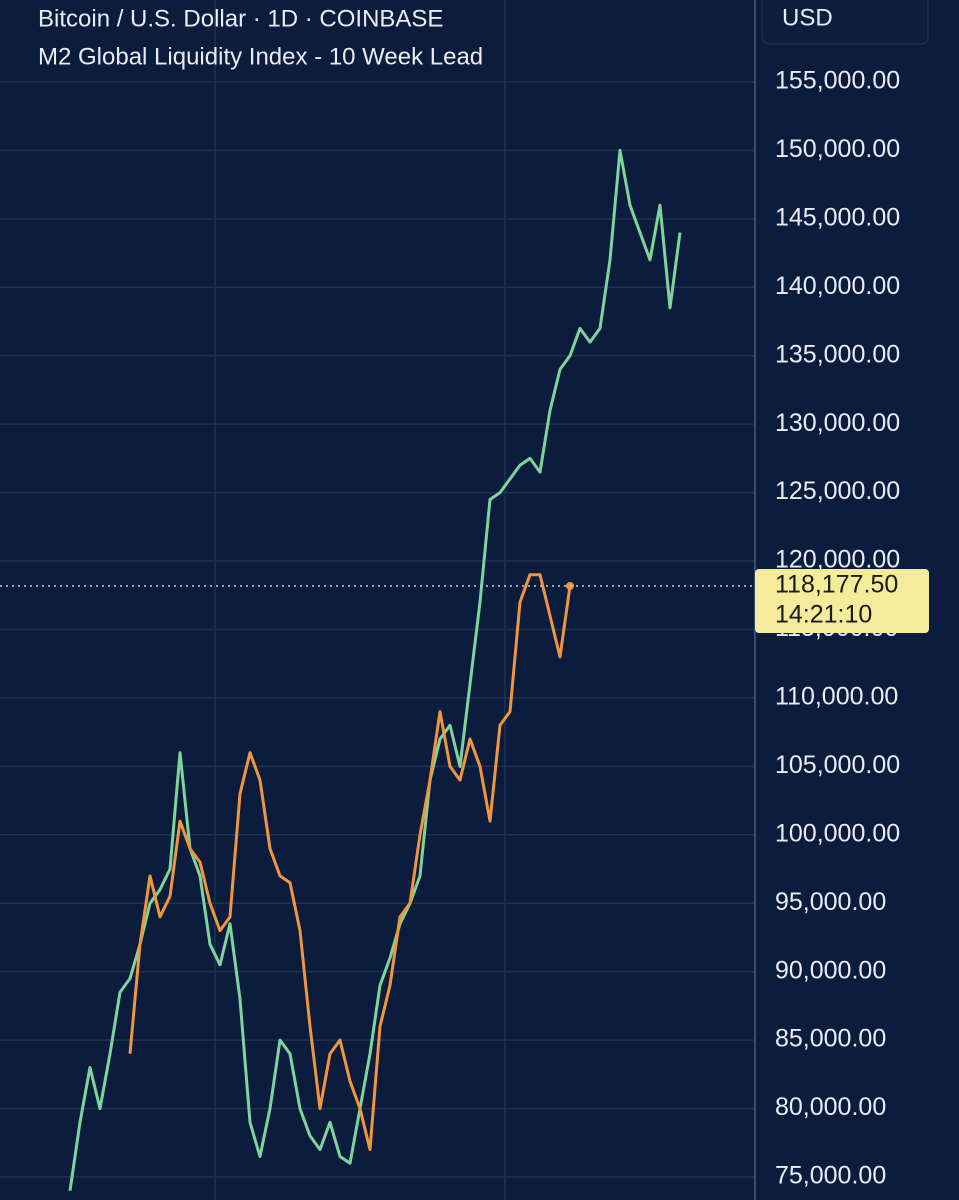 The height and width of the screenshot is (1200, 959). Describe the element at coordinates (837, 560) in the screenshot. I see `y-tick-label: 120,000.00` at that location.